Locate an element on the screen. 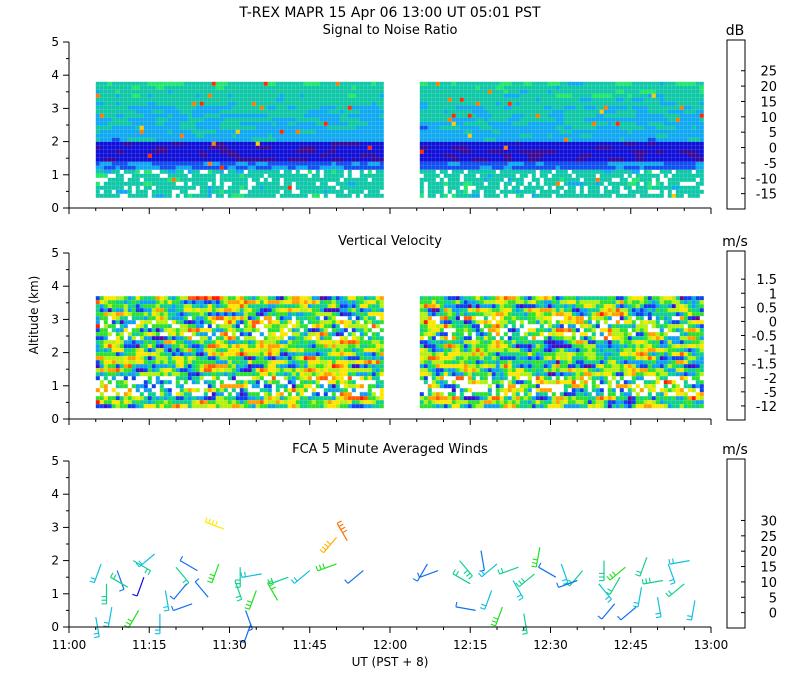  y-tick-label: 3 is located at coordinates (55, 319).